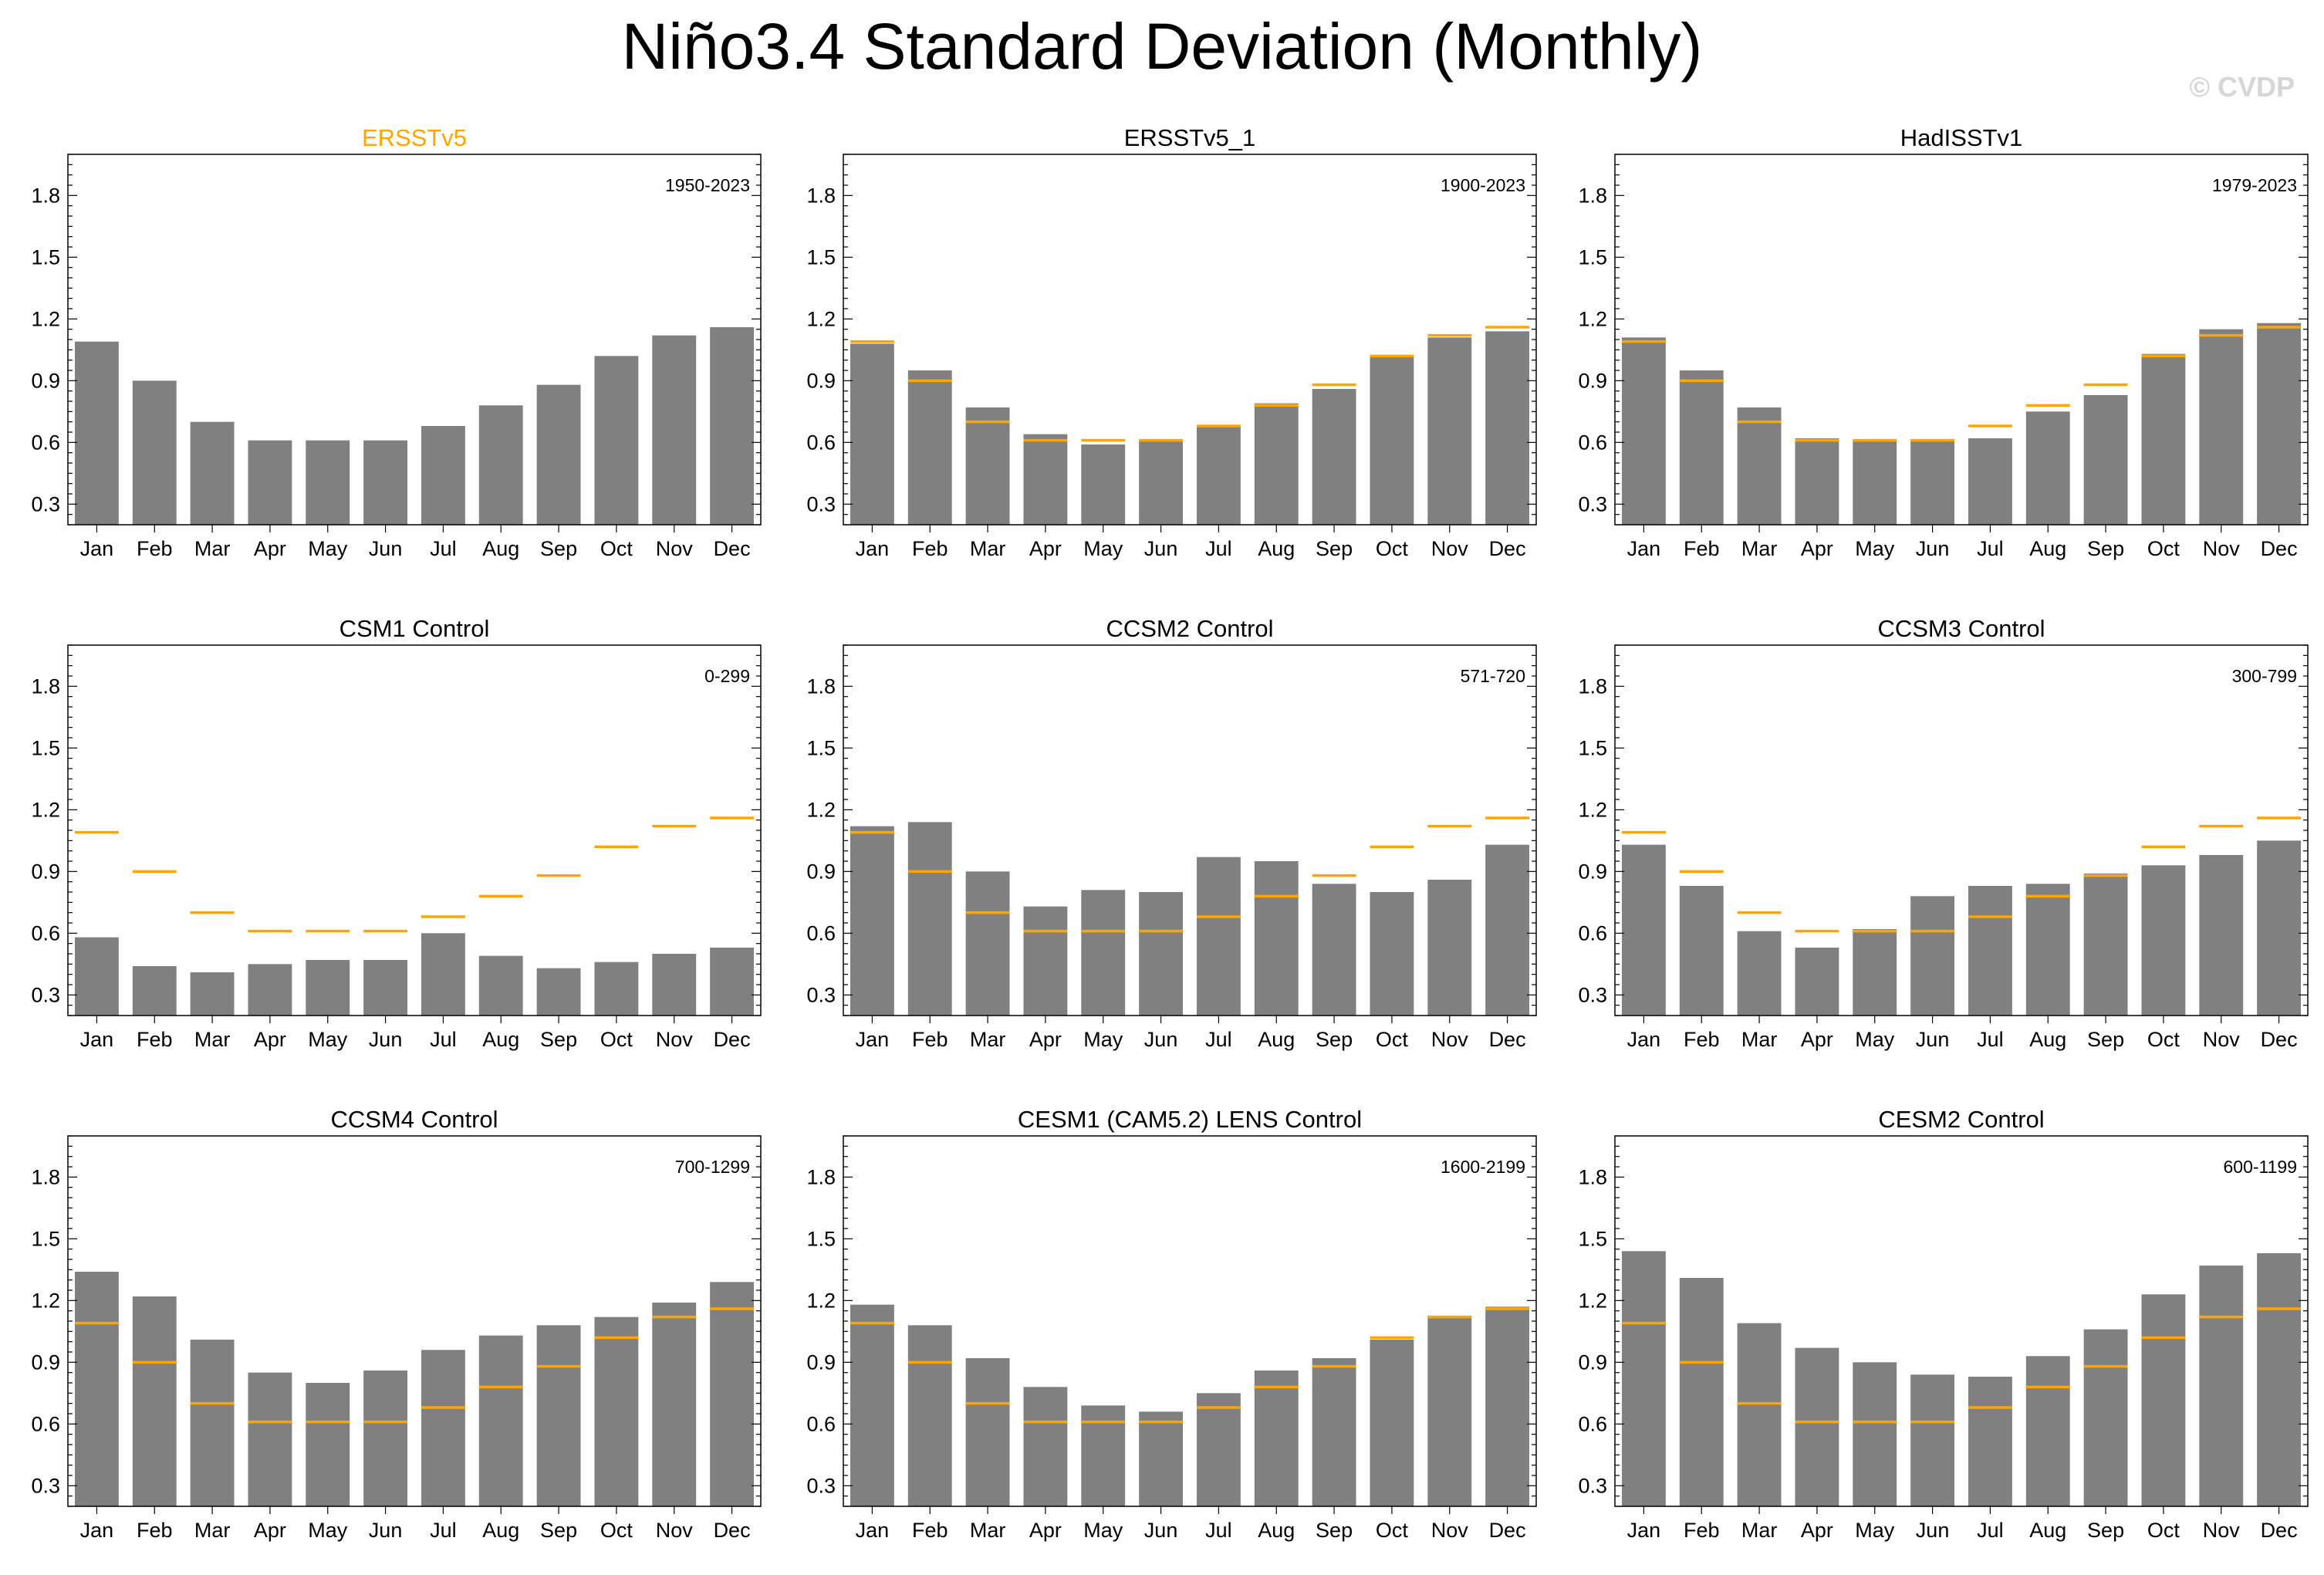  I want to click on x-tick-label: Aug, so click(2047, 1039).